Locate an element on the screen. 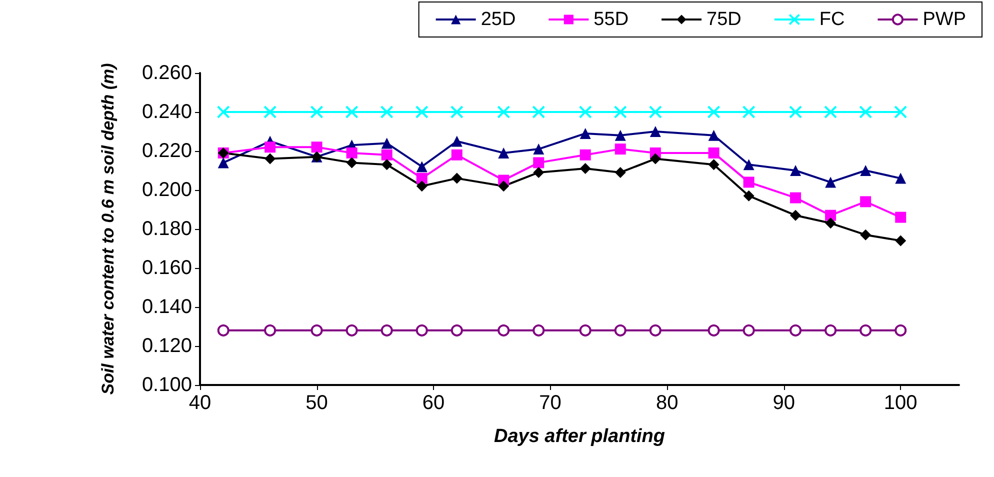  legend-label: 55D is located at coordinates (611, 19).